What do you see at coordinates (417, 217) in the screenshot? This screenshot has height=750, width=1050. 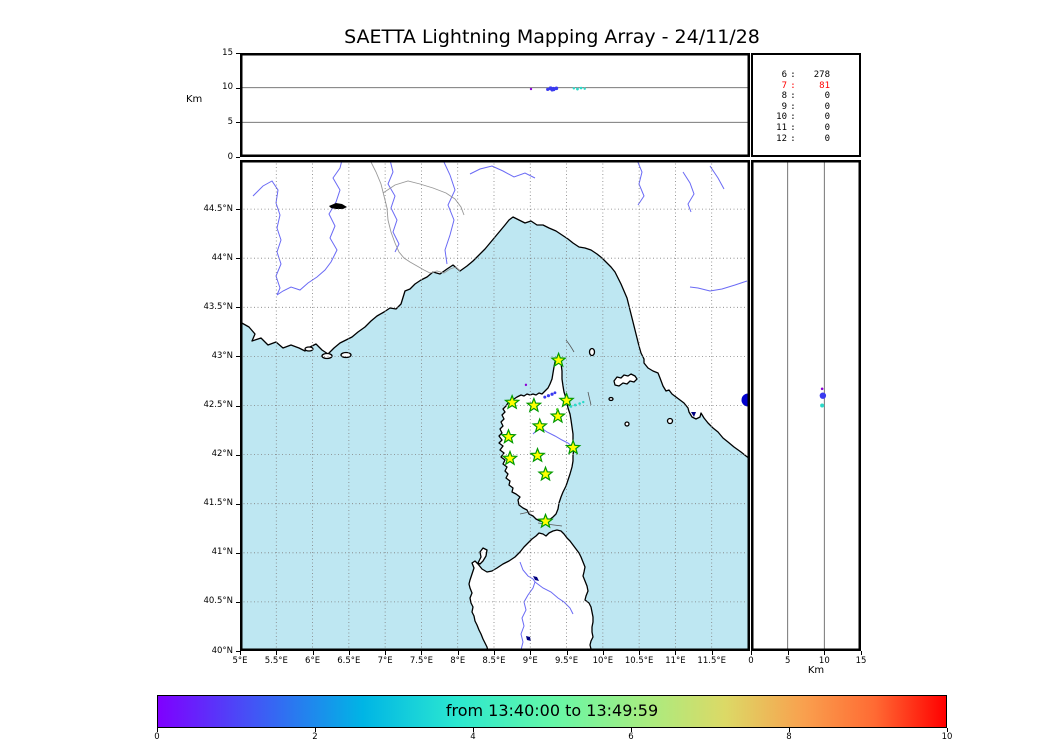 I see `country-borders` at bounding box center [417, 217].